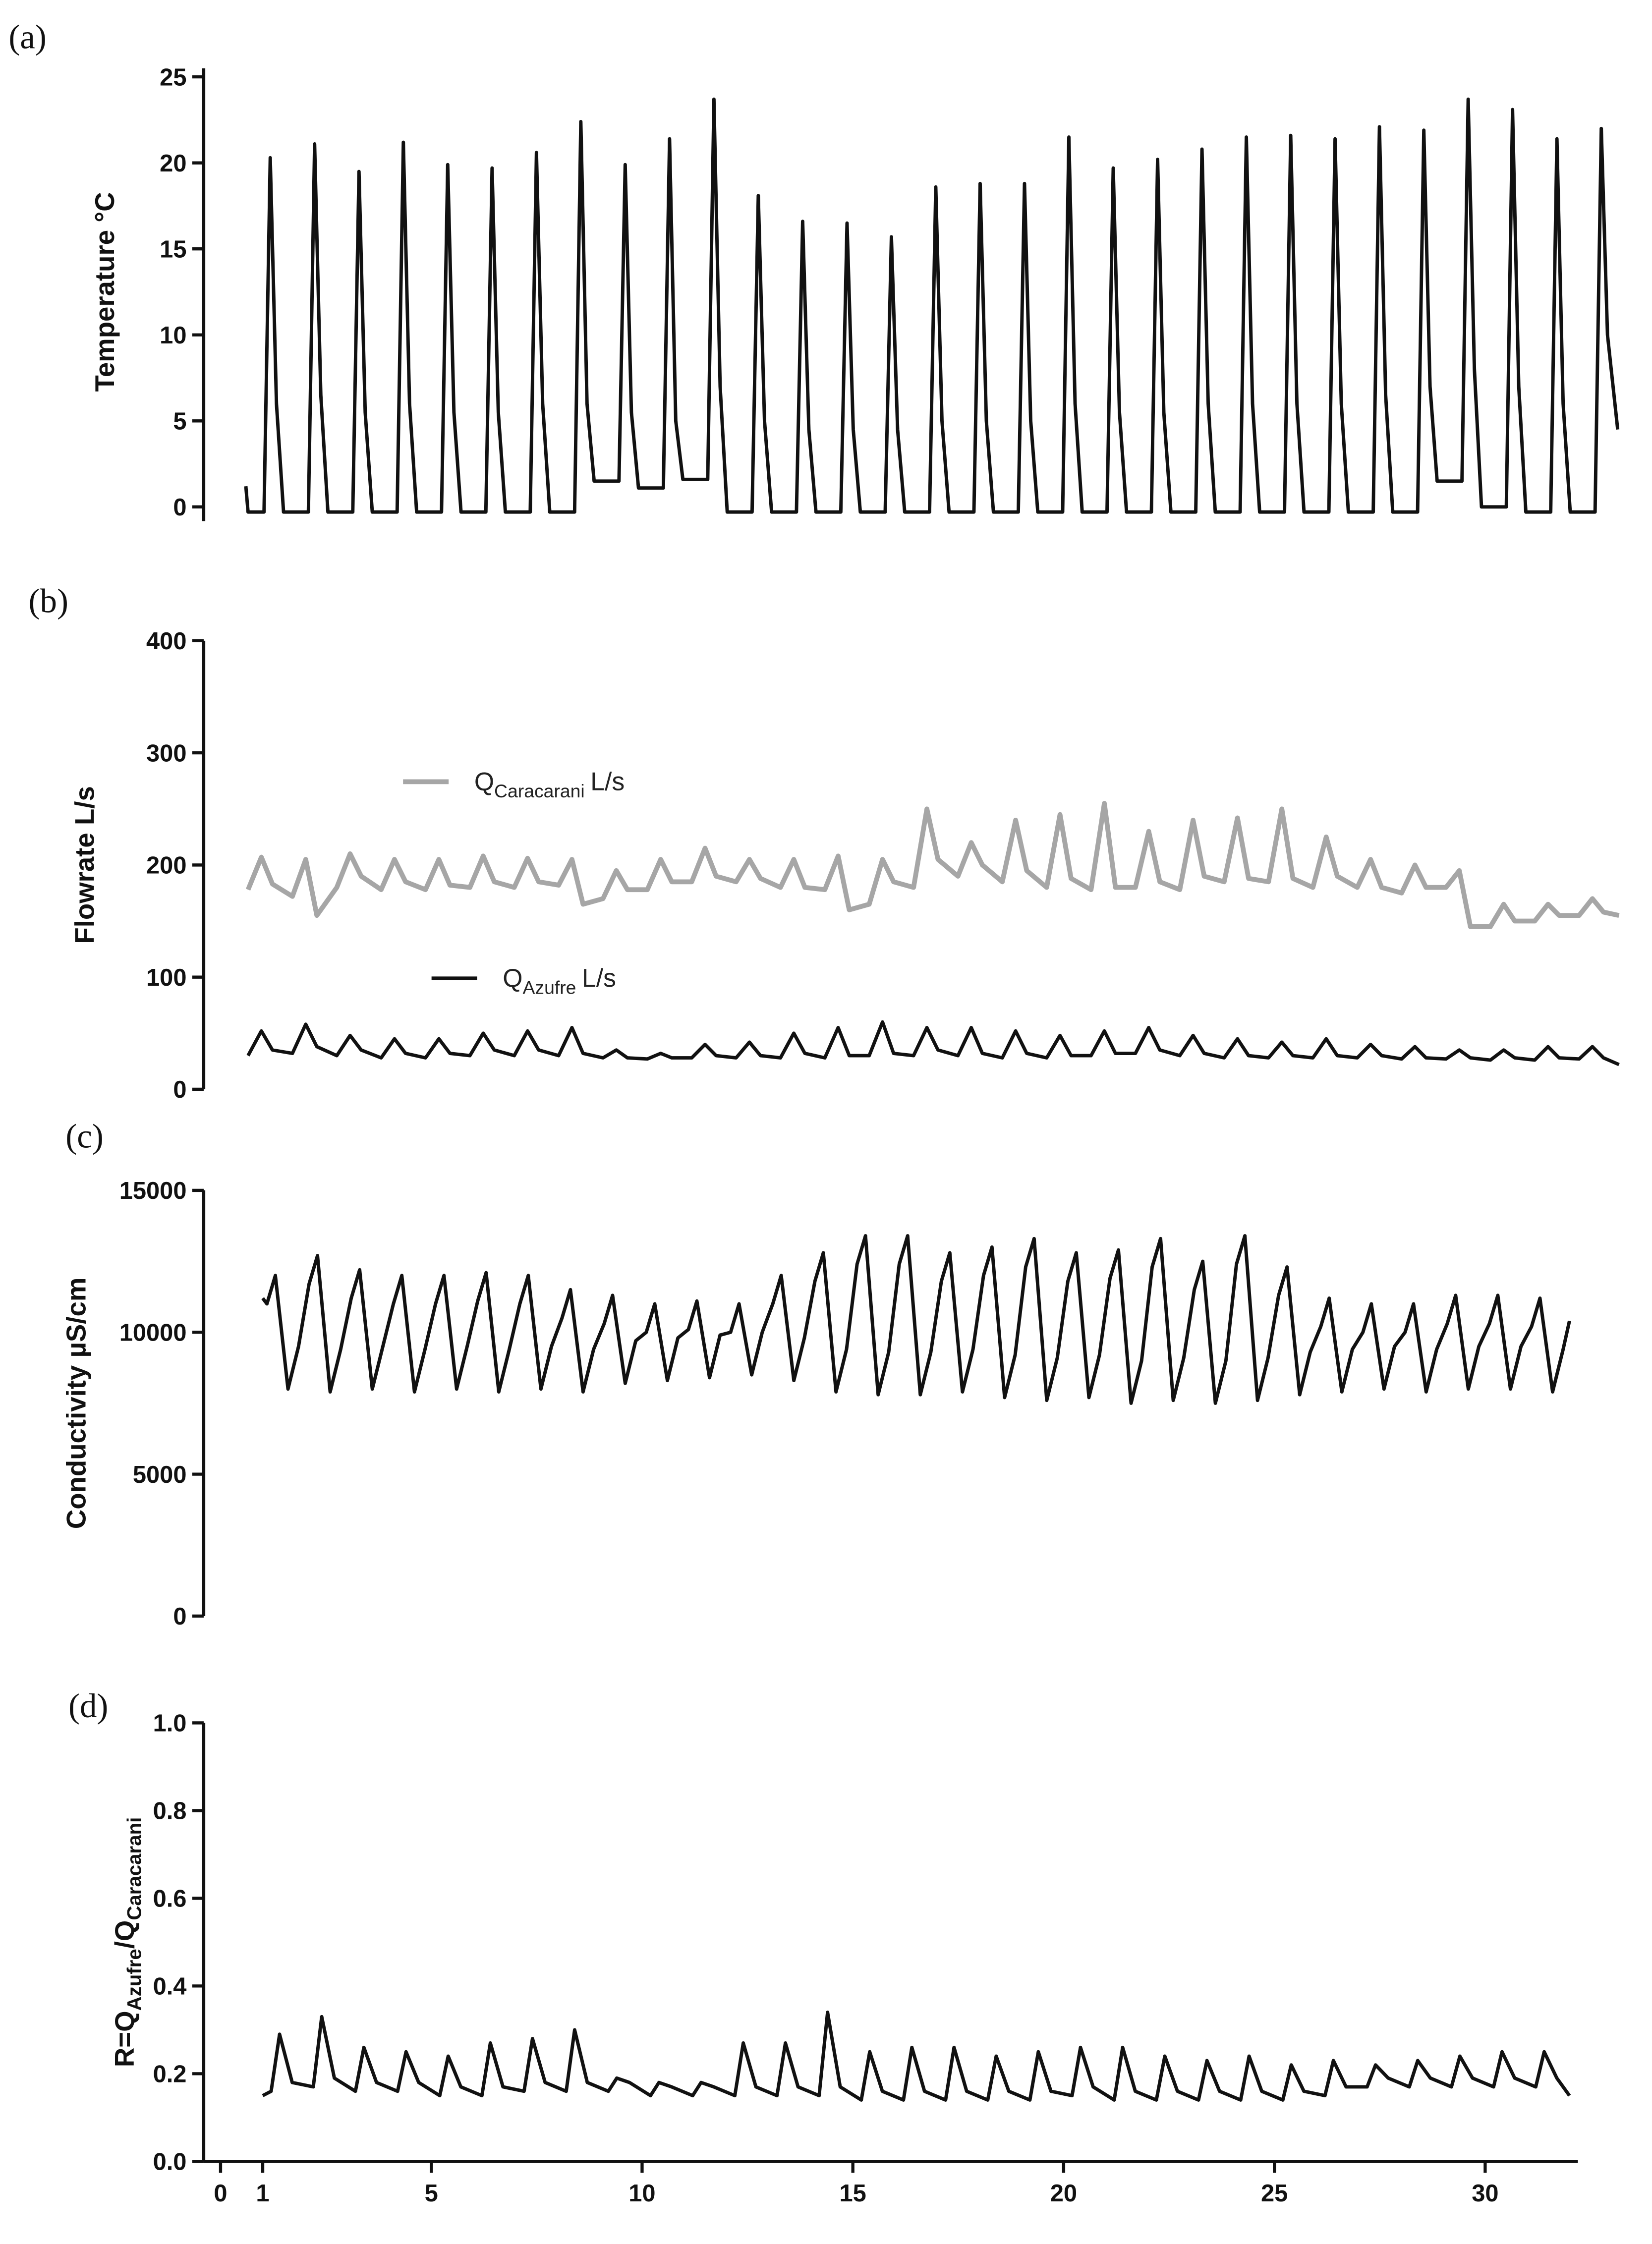  I want to click on y-axis-label: Temperature °C, so click(105, 292).